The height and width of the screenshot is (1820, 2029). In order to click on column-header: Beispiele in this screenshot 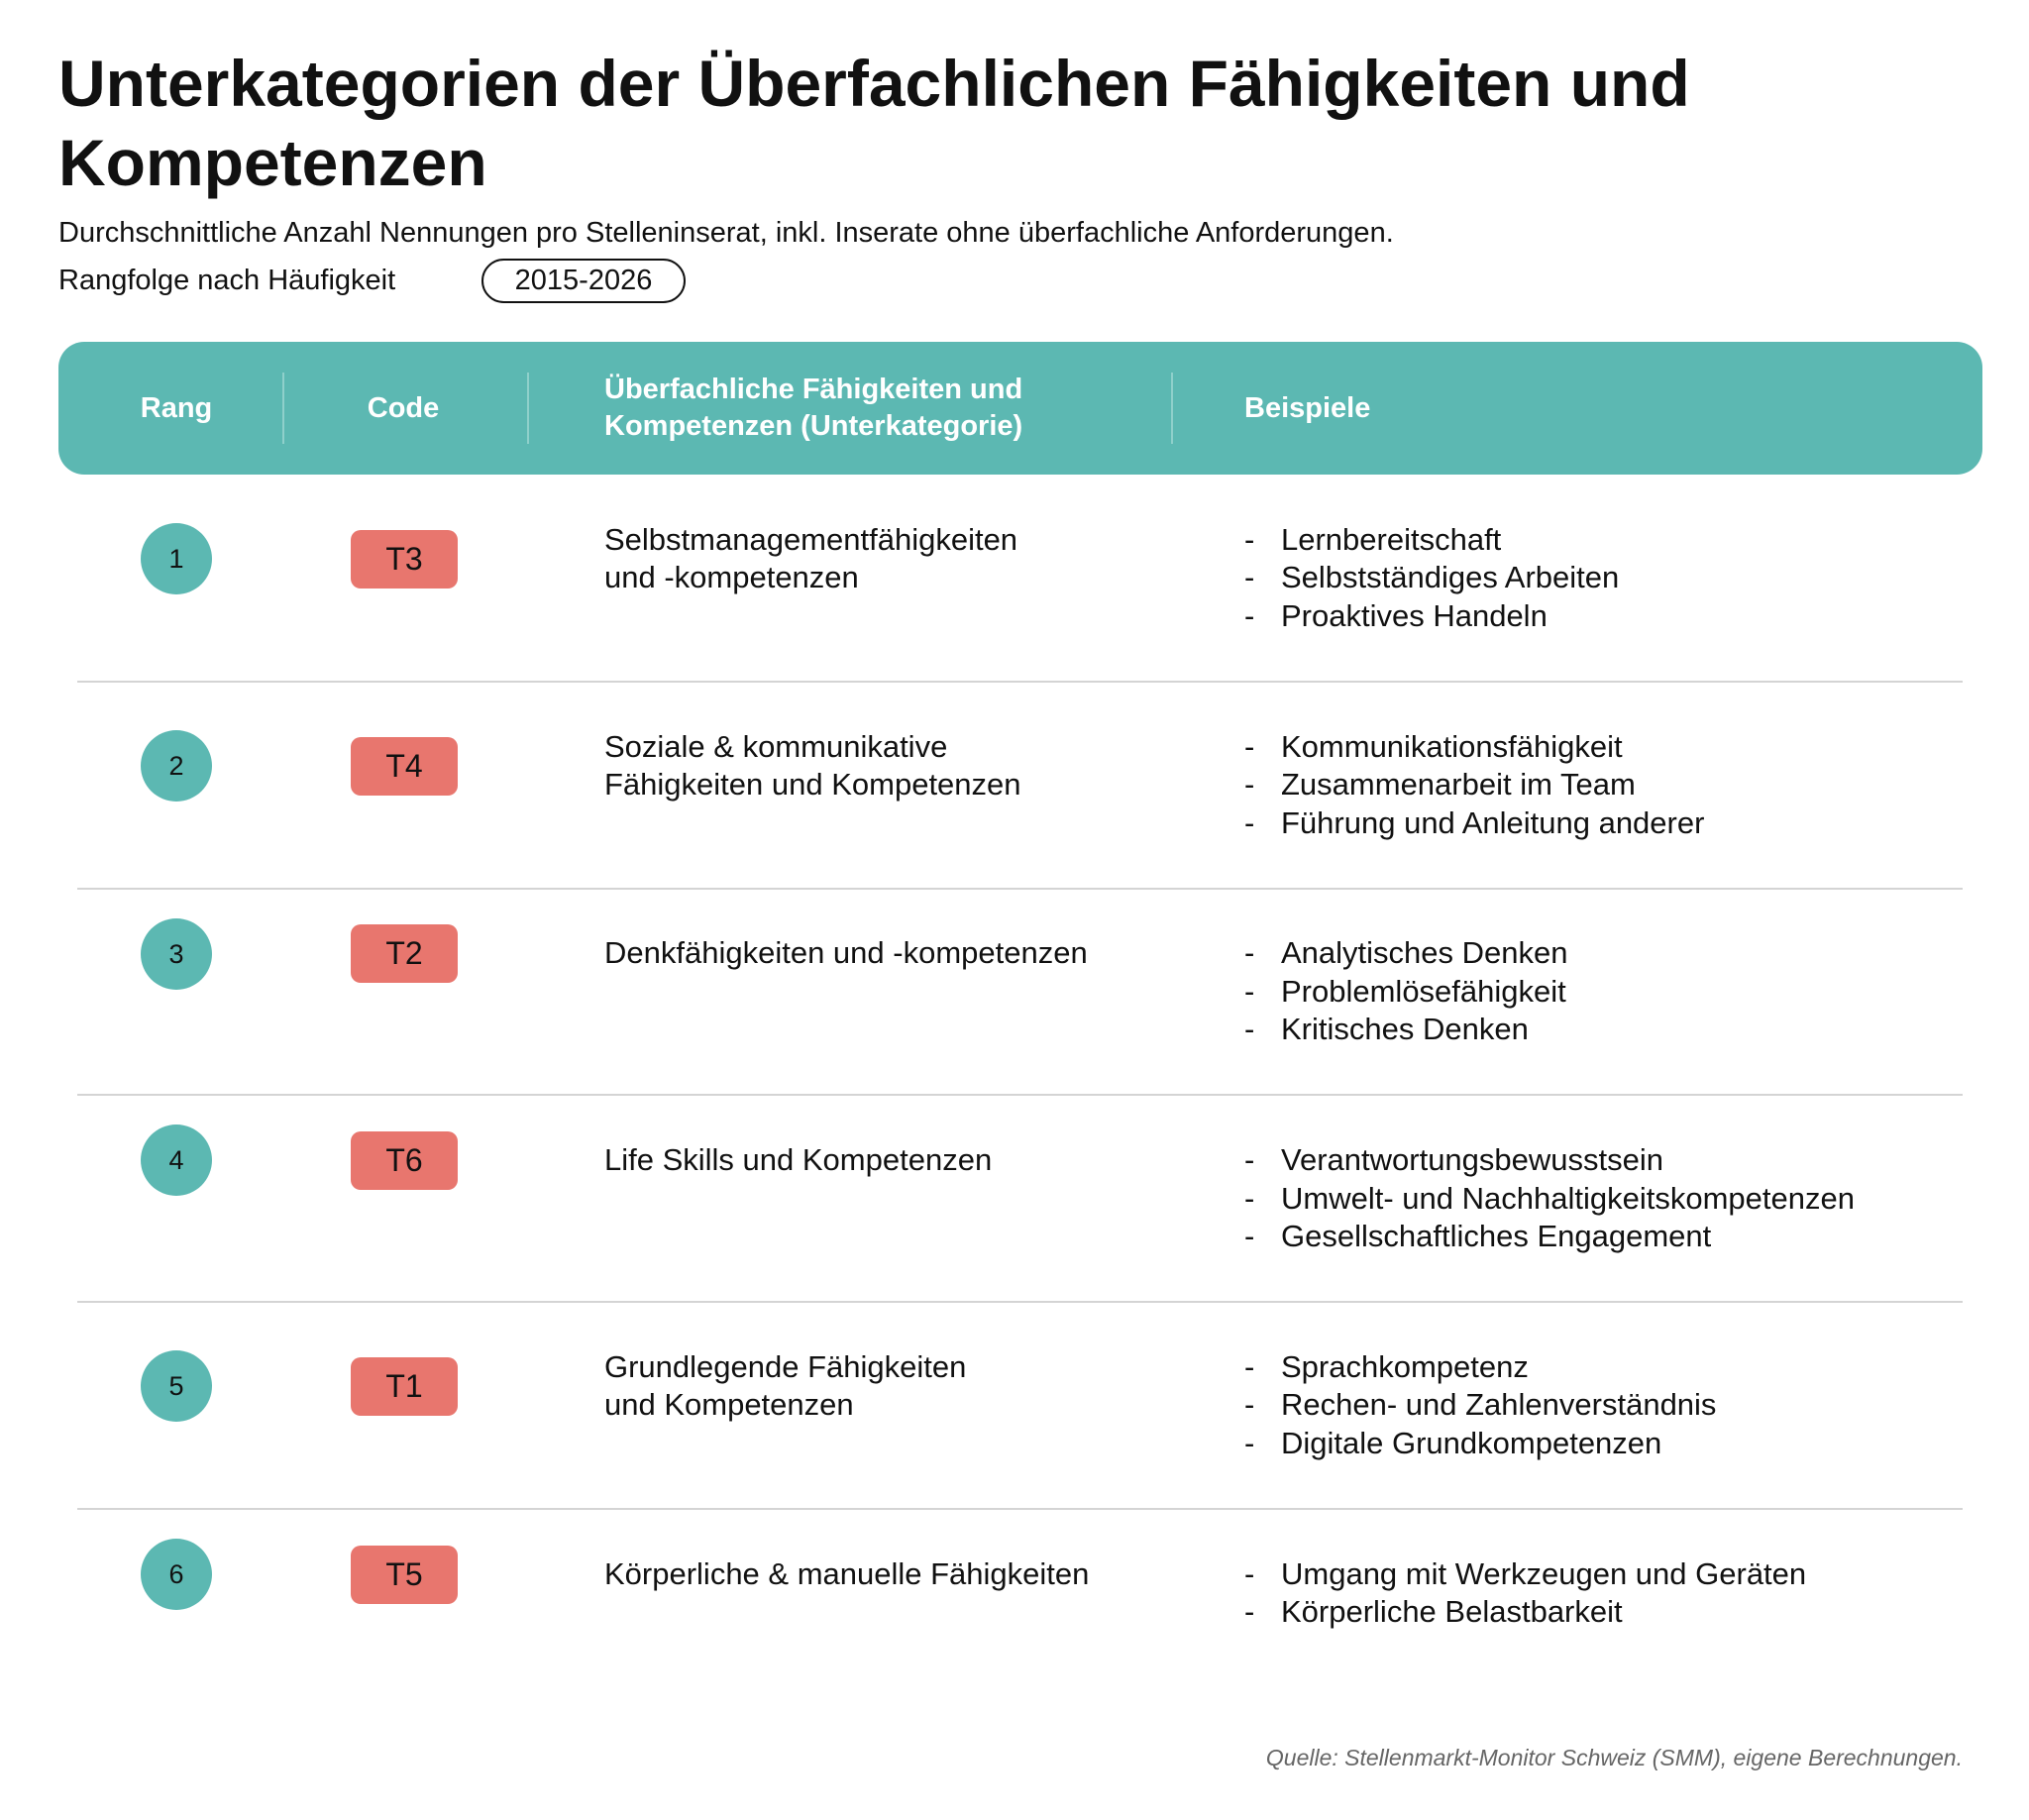, I will do `click(1308, 408)`.